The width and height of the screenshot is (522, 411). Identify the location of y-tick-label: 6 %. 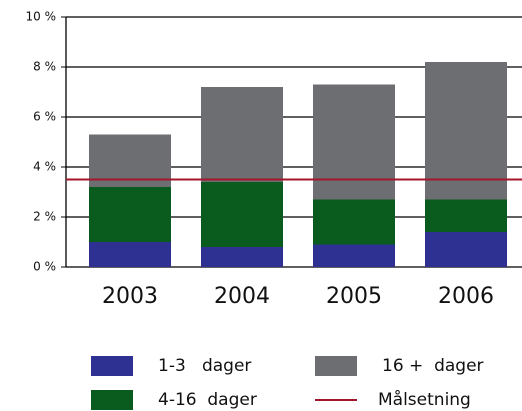
(44, 117).